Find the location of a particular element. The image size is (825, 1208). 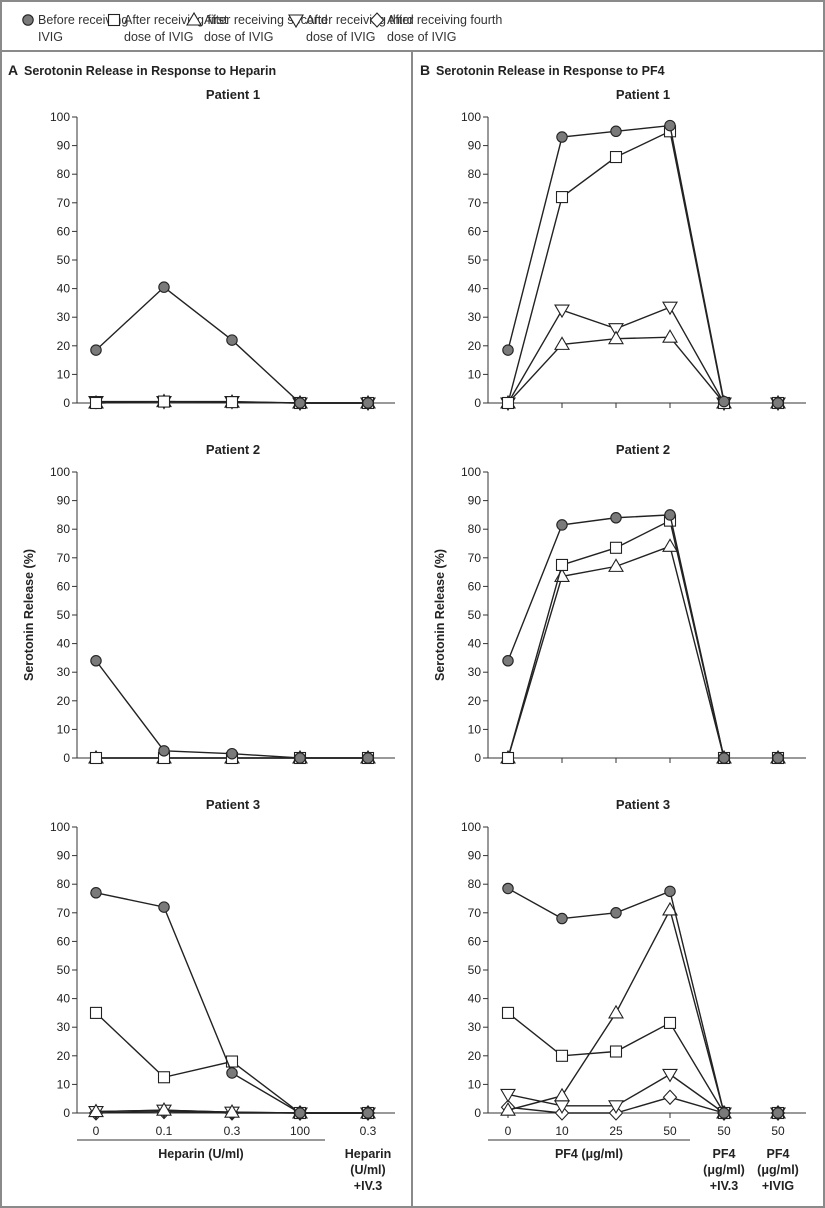

x-tick-label: 100 is located at coordinates (300, 1131).